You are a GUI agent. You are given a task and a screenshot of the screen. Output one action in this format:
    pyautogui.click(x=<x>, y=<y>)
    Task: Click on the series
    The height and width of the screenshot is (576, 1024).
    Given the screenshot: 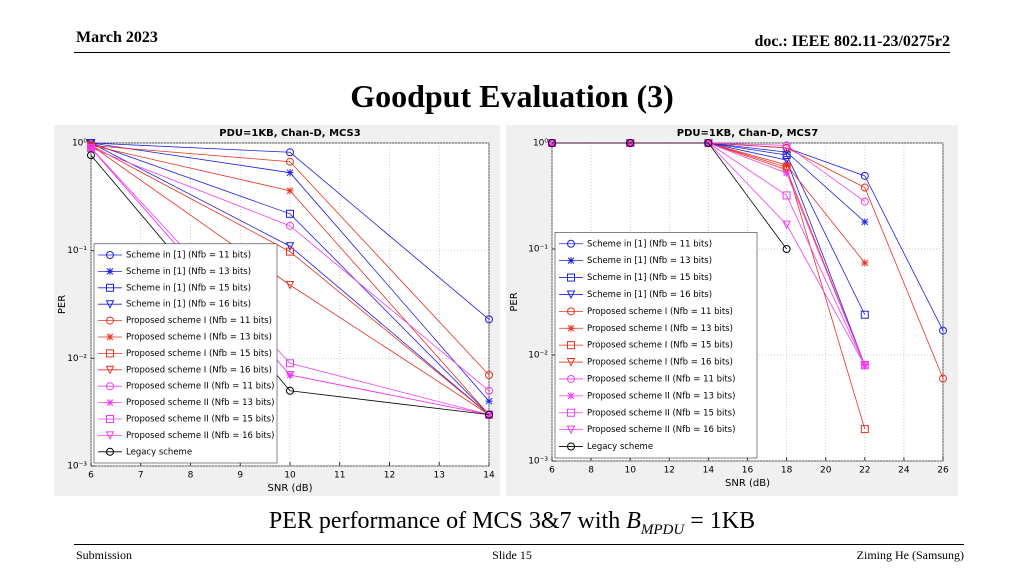 What is the action you would take?
    pyautogui.click(x=669, y=196)
    